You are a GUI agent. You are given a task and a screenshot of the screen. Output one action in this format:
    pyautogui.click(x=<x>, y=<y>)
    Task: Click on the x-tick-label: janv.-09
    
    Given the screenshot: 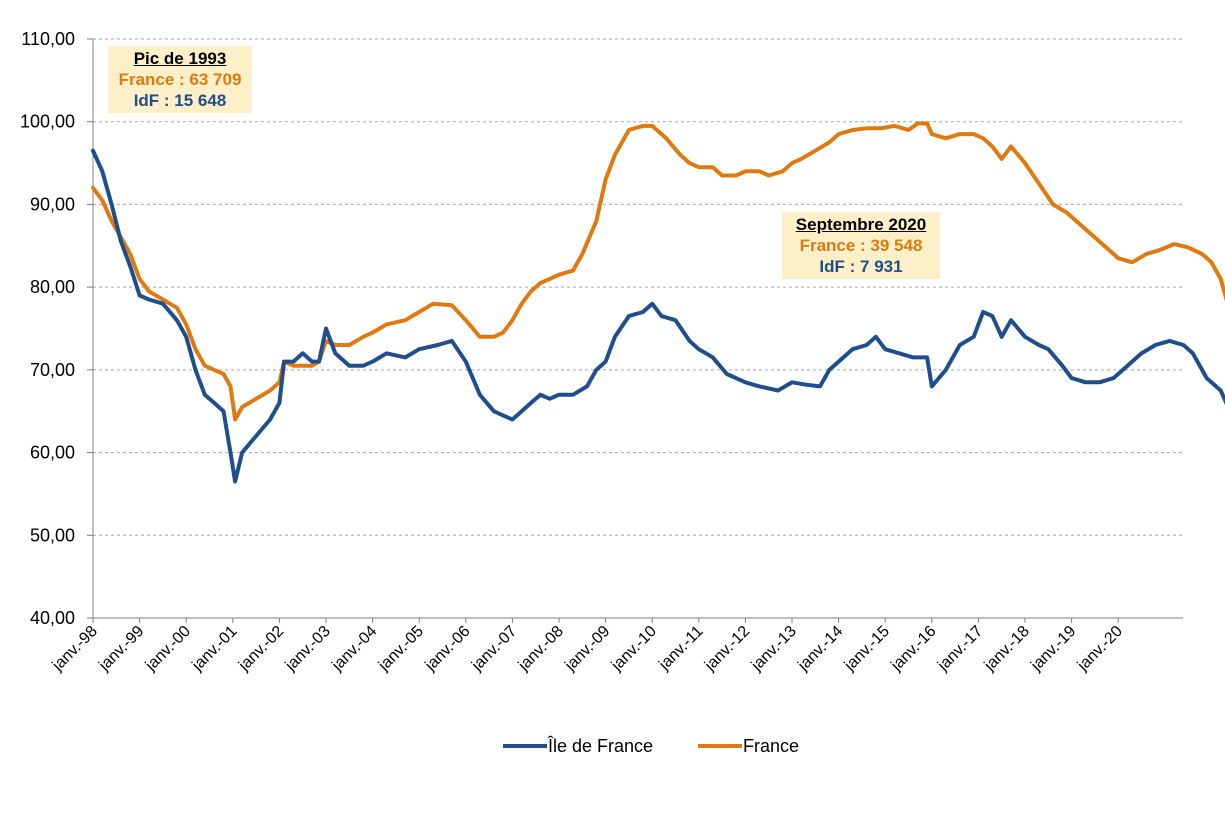 What is the action you would take?
    pyautogui.click(x=587, y=649)
    